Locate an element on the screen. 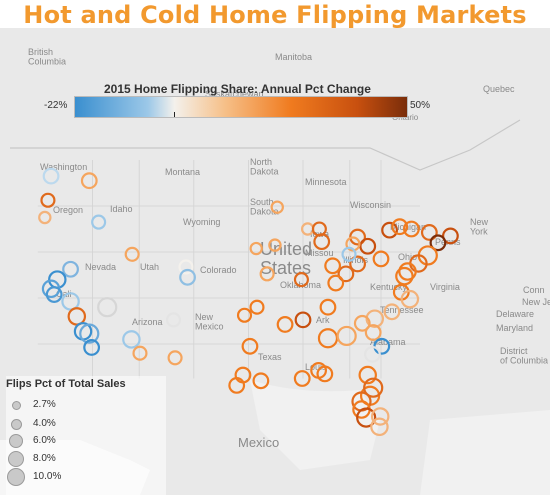 The width and height of the screenshot is (550, 495). map-label-texas: Texas is located at coordinates (270, 357).